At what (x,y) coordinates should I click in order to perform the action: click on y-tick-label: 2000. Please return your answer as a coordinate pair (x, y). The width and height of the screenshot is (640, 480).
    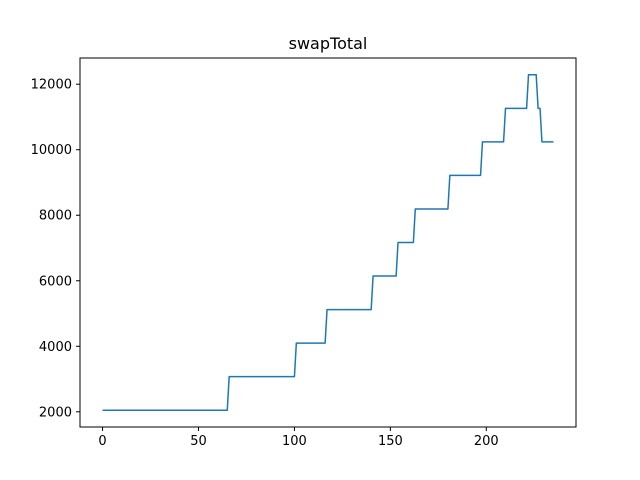
    Looking at the image, I should click on (55, 412).